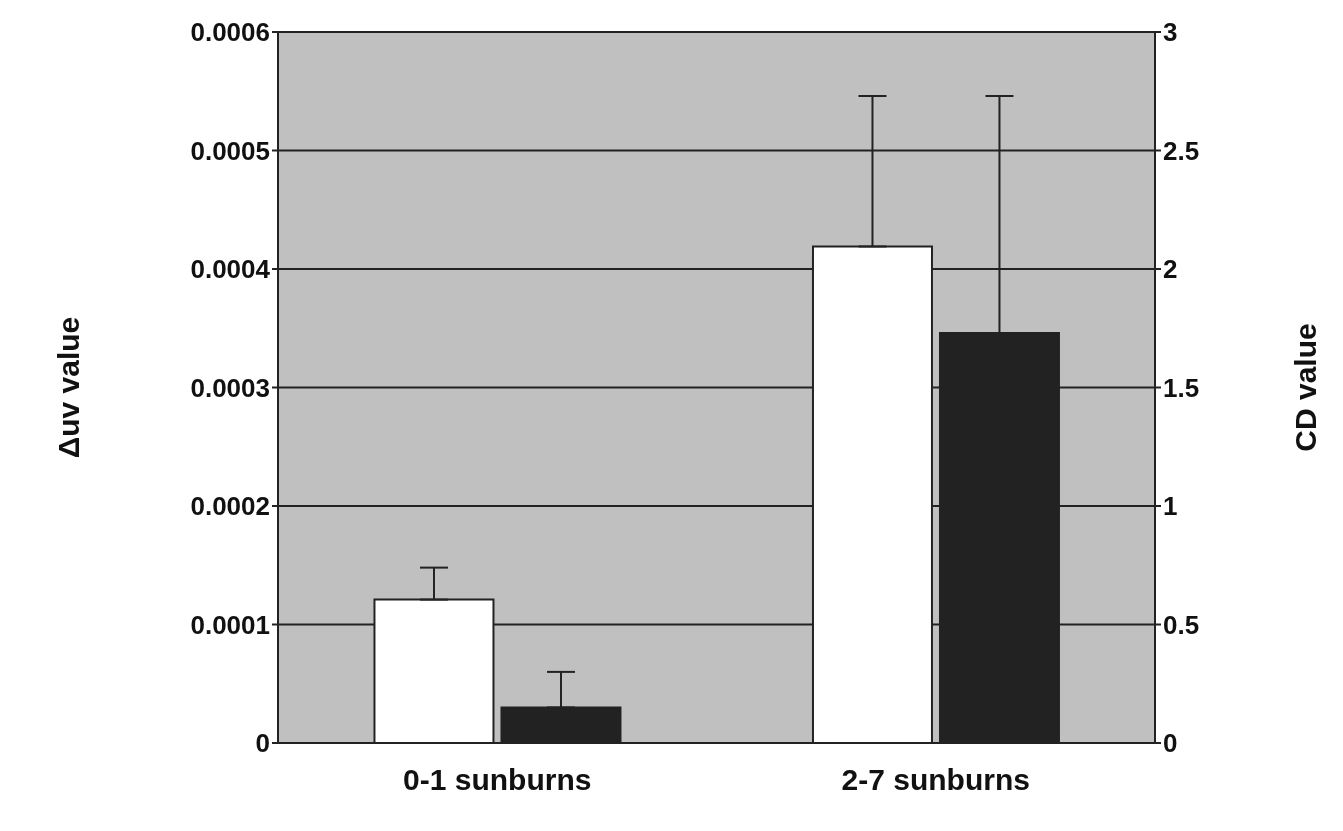 Image resolution: width=1343 pixels, height=831 pixels. Describe the element at coordinates (935, 780) in the screenshot. I see `x-tick-label: 2-7 sunburns` at that location.